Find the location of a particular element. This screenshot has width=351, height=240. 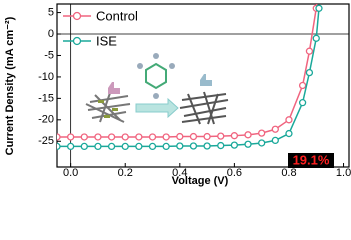

x-tick-label: 0.8 is located at coordinates (288, 173).